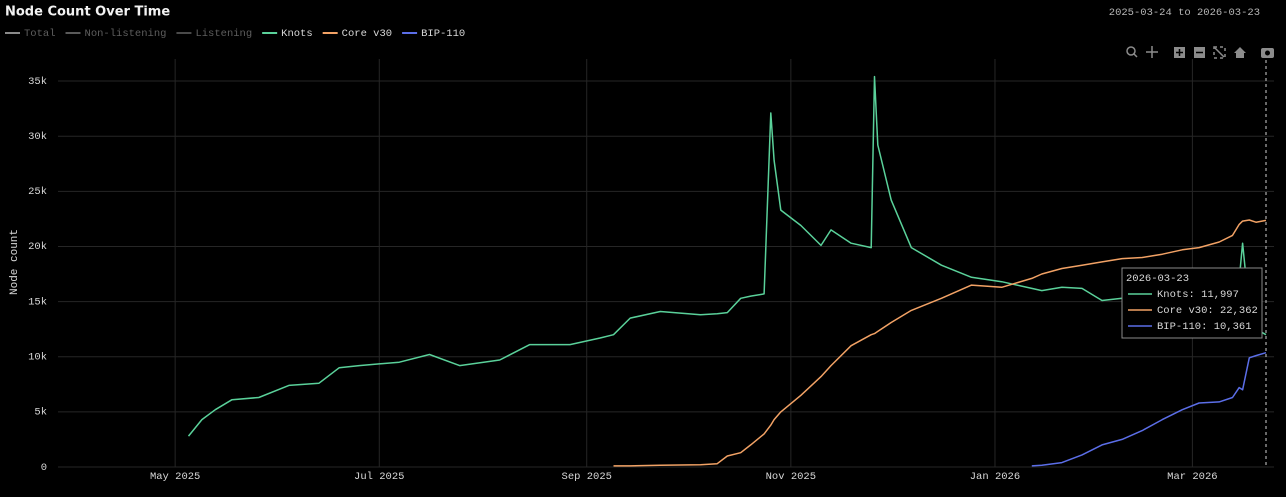  What do you see at coordinates (37, 192) in the screenshot?
I see `y-tick-label: 25k` at bounding box center [37, 192].